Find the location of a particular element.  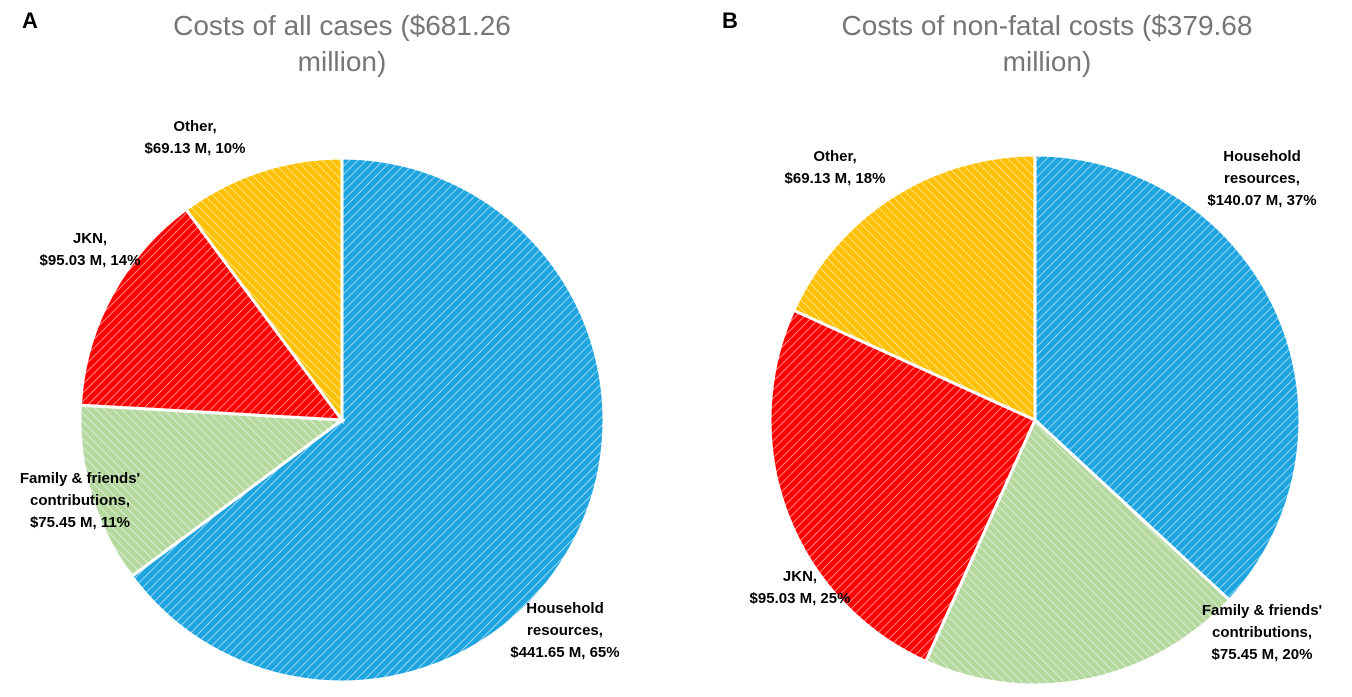

data-label: Other, $69.13 M, 10% is located at coordinates (195, 138).